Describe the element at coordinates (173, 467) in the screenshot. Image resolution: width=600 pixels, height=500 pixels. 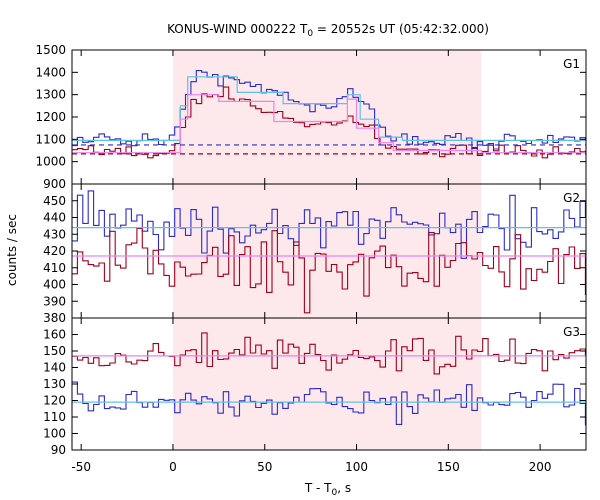
I see `x-tick-label: 0` at that location.